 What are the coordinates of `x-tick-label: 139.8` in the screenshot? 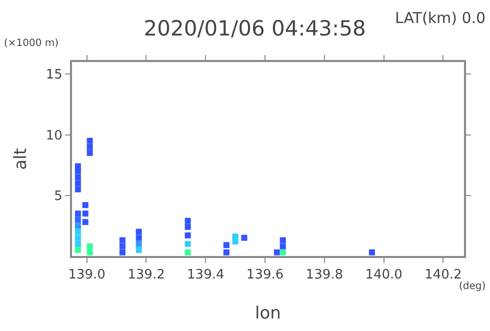 It's located at (325, 275).